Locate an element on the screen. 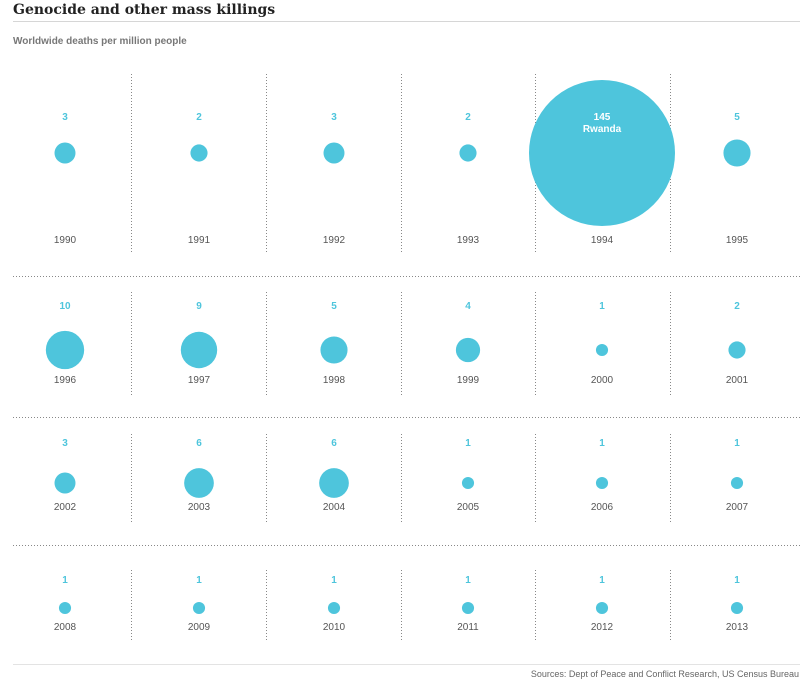 The width and height of the screenshot is (806, 692). year-label: 1997 is located at coordinates (199, 380).